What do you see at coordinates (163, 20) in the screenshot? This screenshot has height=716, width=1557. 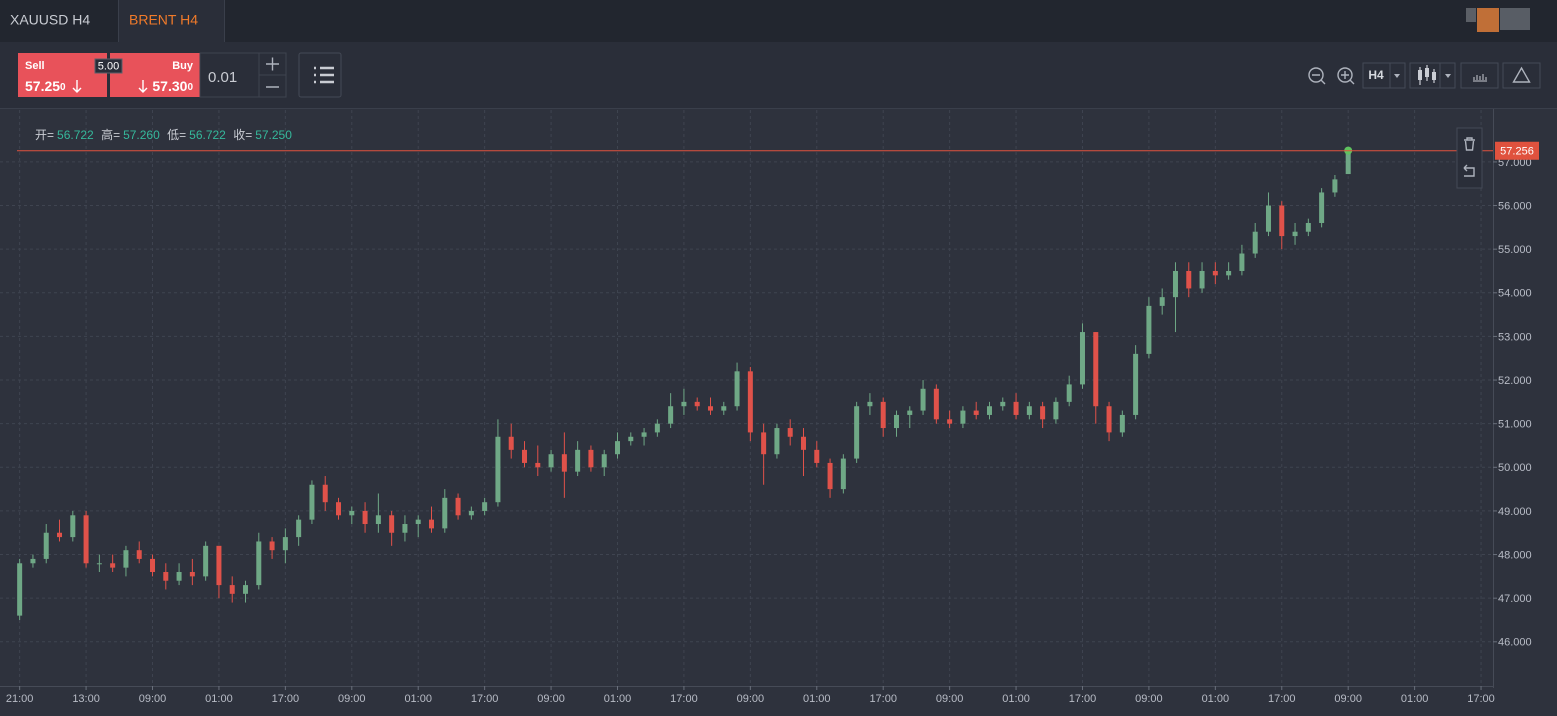 I see `tab-label-active: BRENT H4` at bounding box center [163, 20].